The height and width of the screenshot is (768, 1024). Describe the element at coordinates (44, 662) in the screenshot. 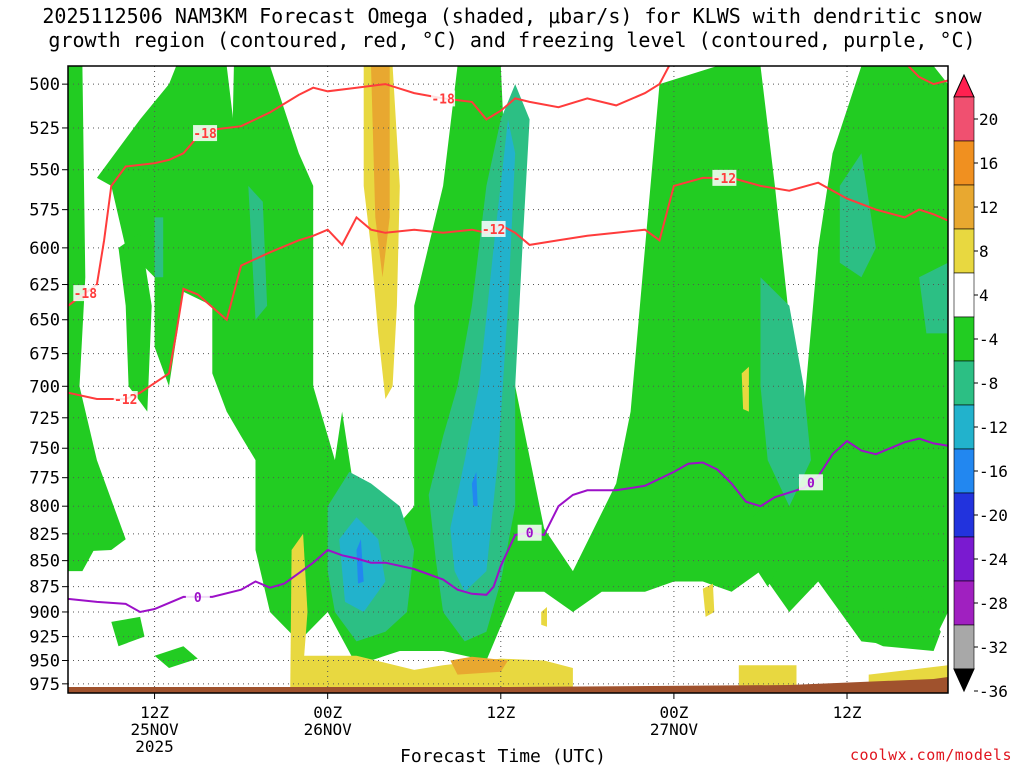

I see `y-tick-label-950: 950` at that location.